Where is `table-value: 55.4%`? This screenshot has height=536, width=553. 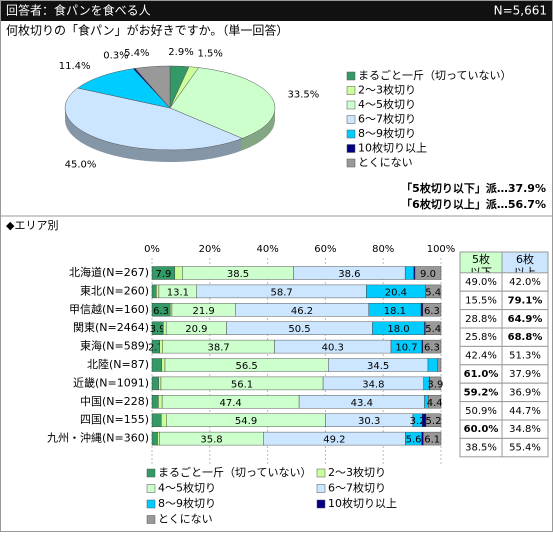 table-value: 55.4% is located at coordinates (525, 448).